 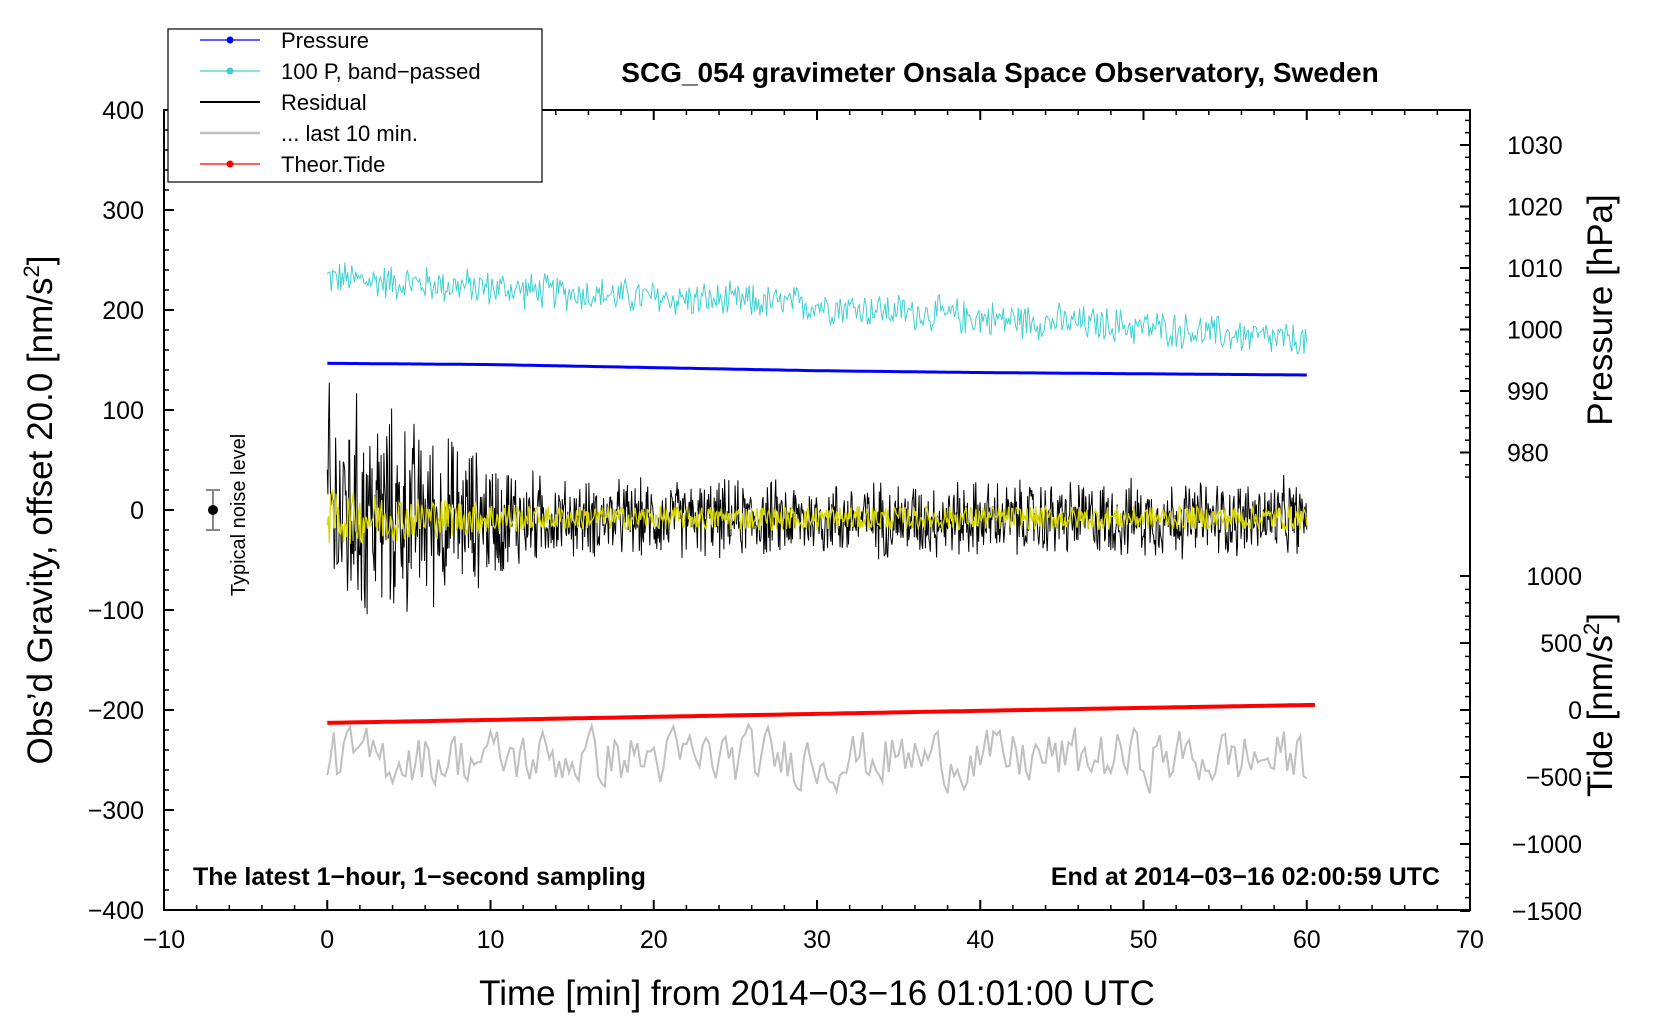 I want to click on noise-marker: Typical noise level, so click(x=227, y=515).